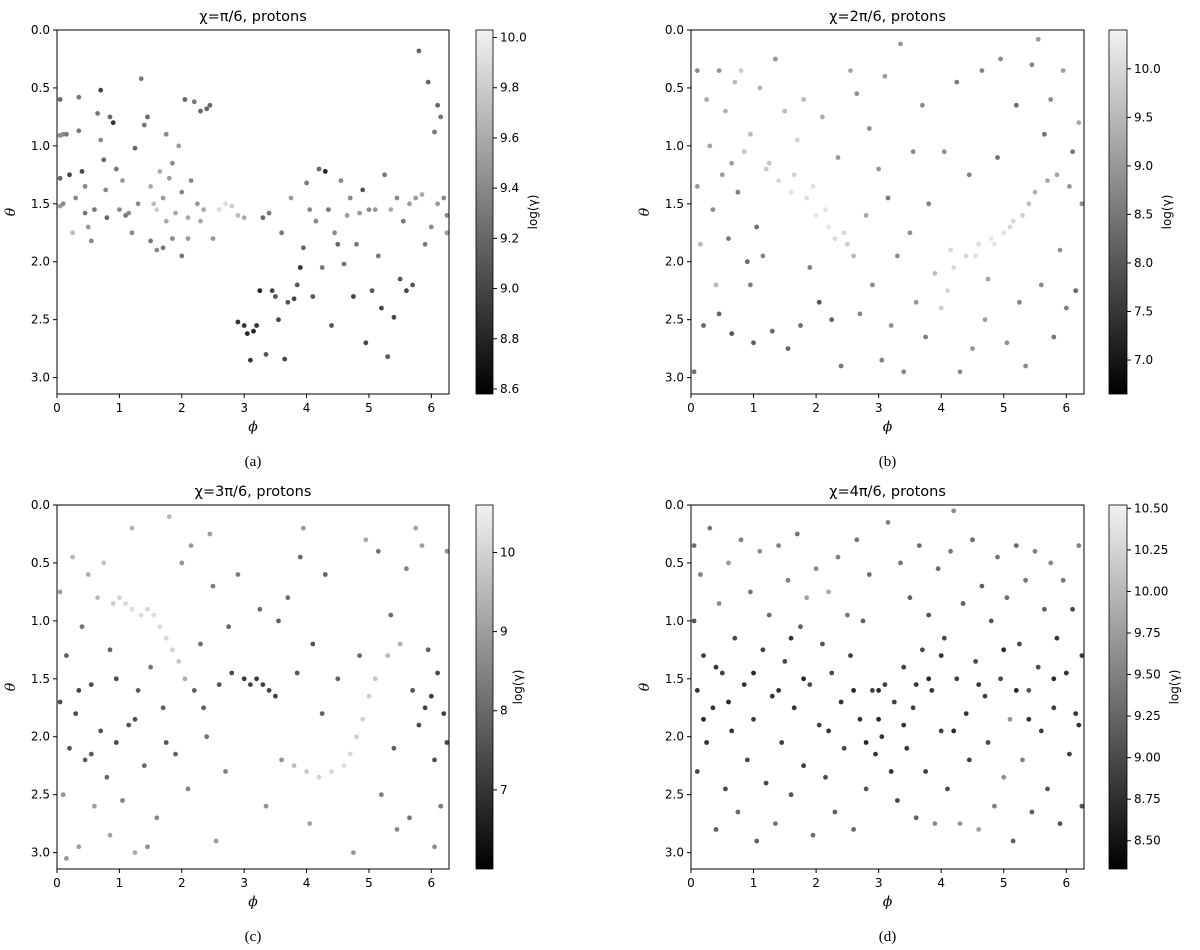 The image size is (1200, 950). What do you see at coordinates (1143, 117) in the screenshot?
I see `colorbar-tick-label: 9.5` at bounding box center [1143, 117].